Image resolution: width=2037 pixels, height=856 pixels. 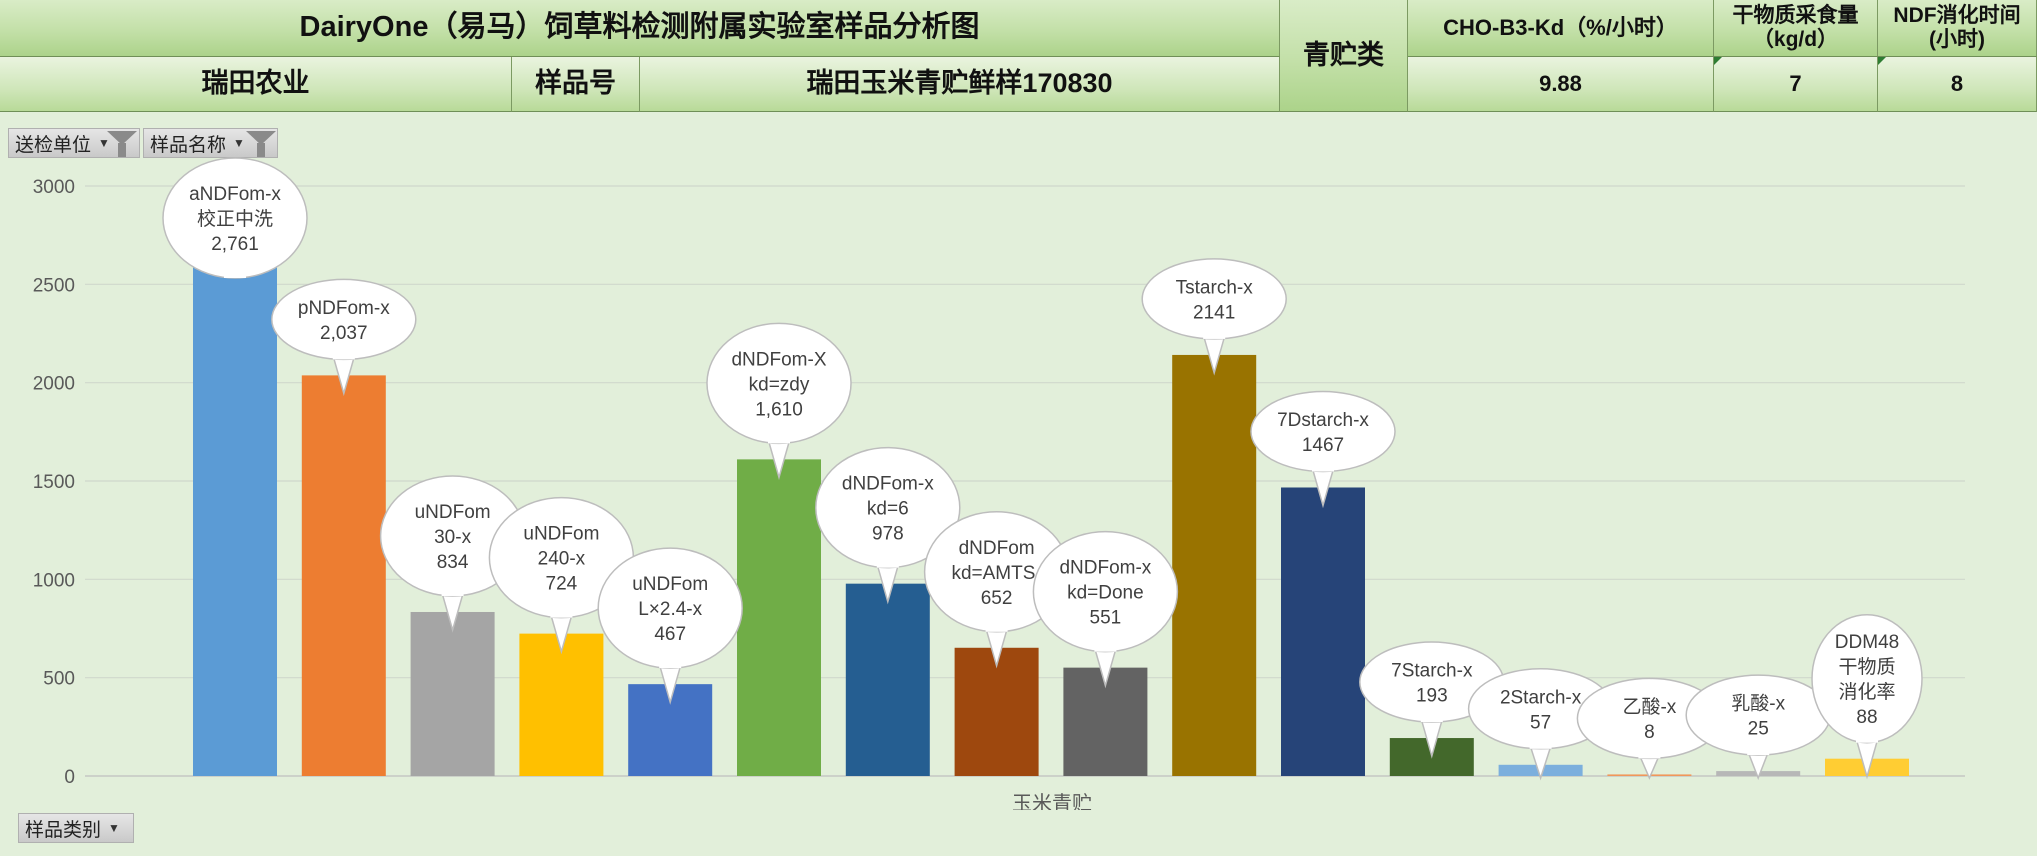 I want to click on data-label-text: pNDFom-x, so click(x=344, y=308).